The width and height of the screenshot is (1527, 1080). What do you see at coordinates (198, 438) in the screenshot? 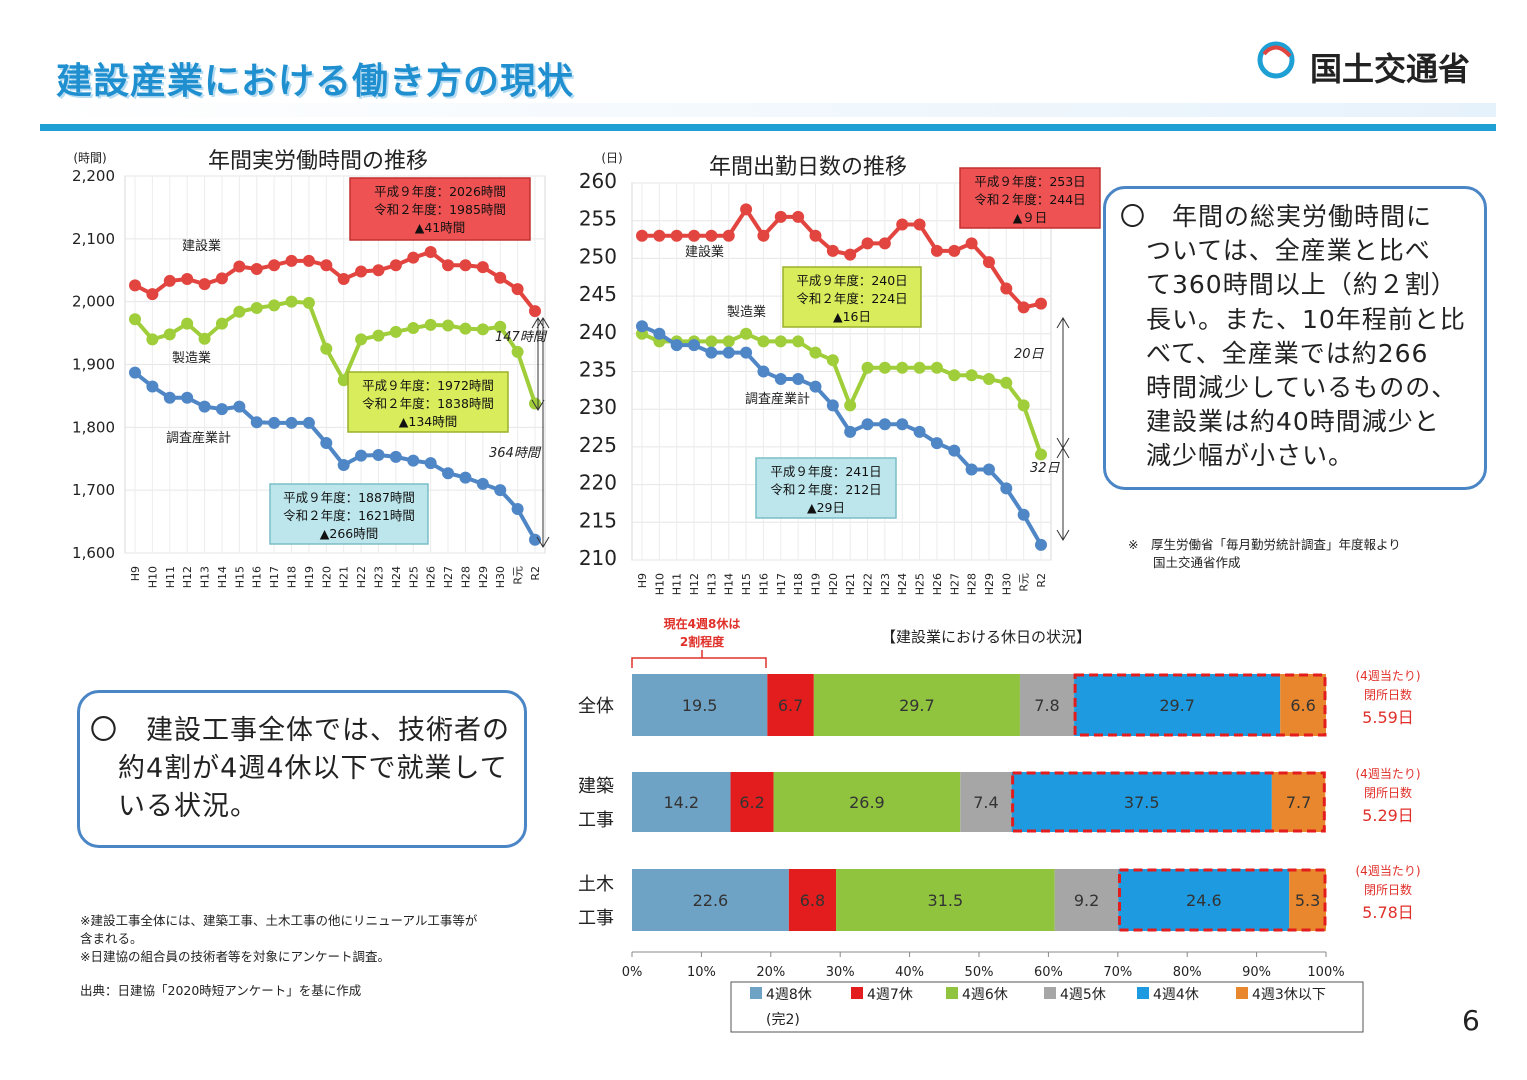
I see `series-label: 調査産業計` at bounding box center [198, 438].